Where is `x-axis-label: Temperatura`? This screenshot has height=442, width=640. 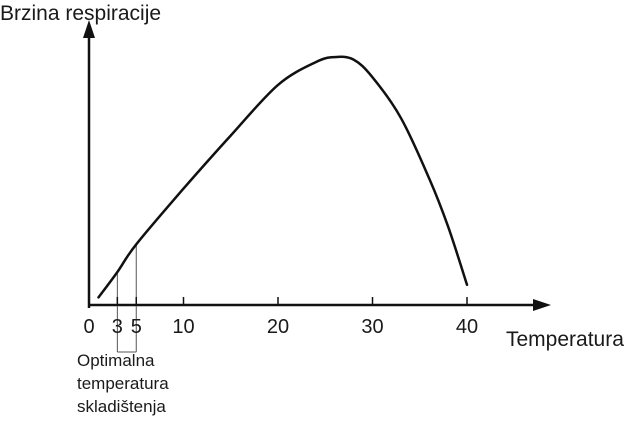 x-axis-label: Temperatura is located at coordinates (565, 339).